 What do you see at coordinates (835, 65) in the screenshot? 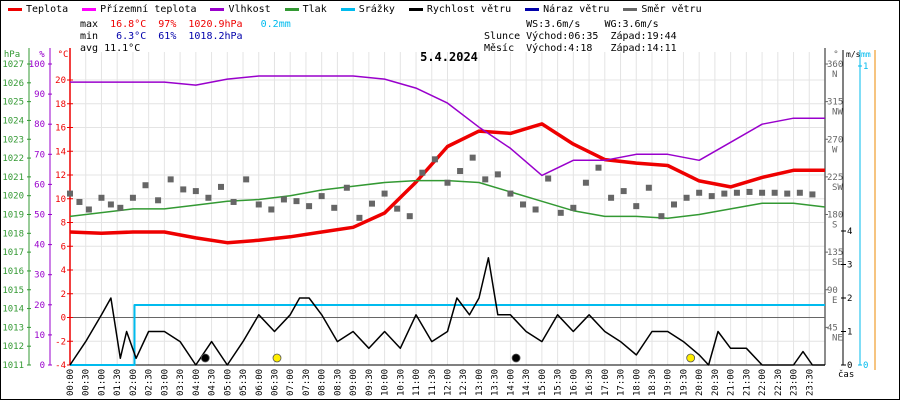
I see `direction-tick-label: 360` at bounding box center [835, 65].